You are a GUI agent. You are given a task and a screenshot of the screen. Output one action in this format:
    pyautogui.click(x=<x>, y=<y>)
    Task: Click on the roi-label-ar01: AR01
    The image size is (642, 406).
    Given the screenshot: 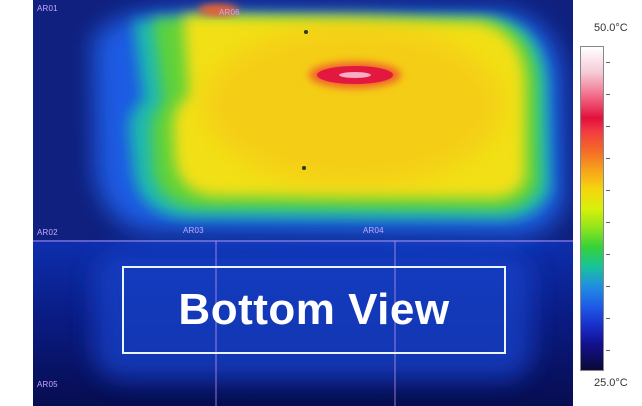 What is the action you would take?
    pyautogui.click(x=47, y=8)
    